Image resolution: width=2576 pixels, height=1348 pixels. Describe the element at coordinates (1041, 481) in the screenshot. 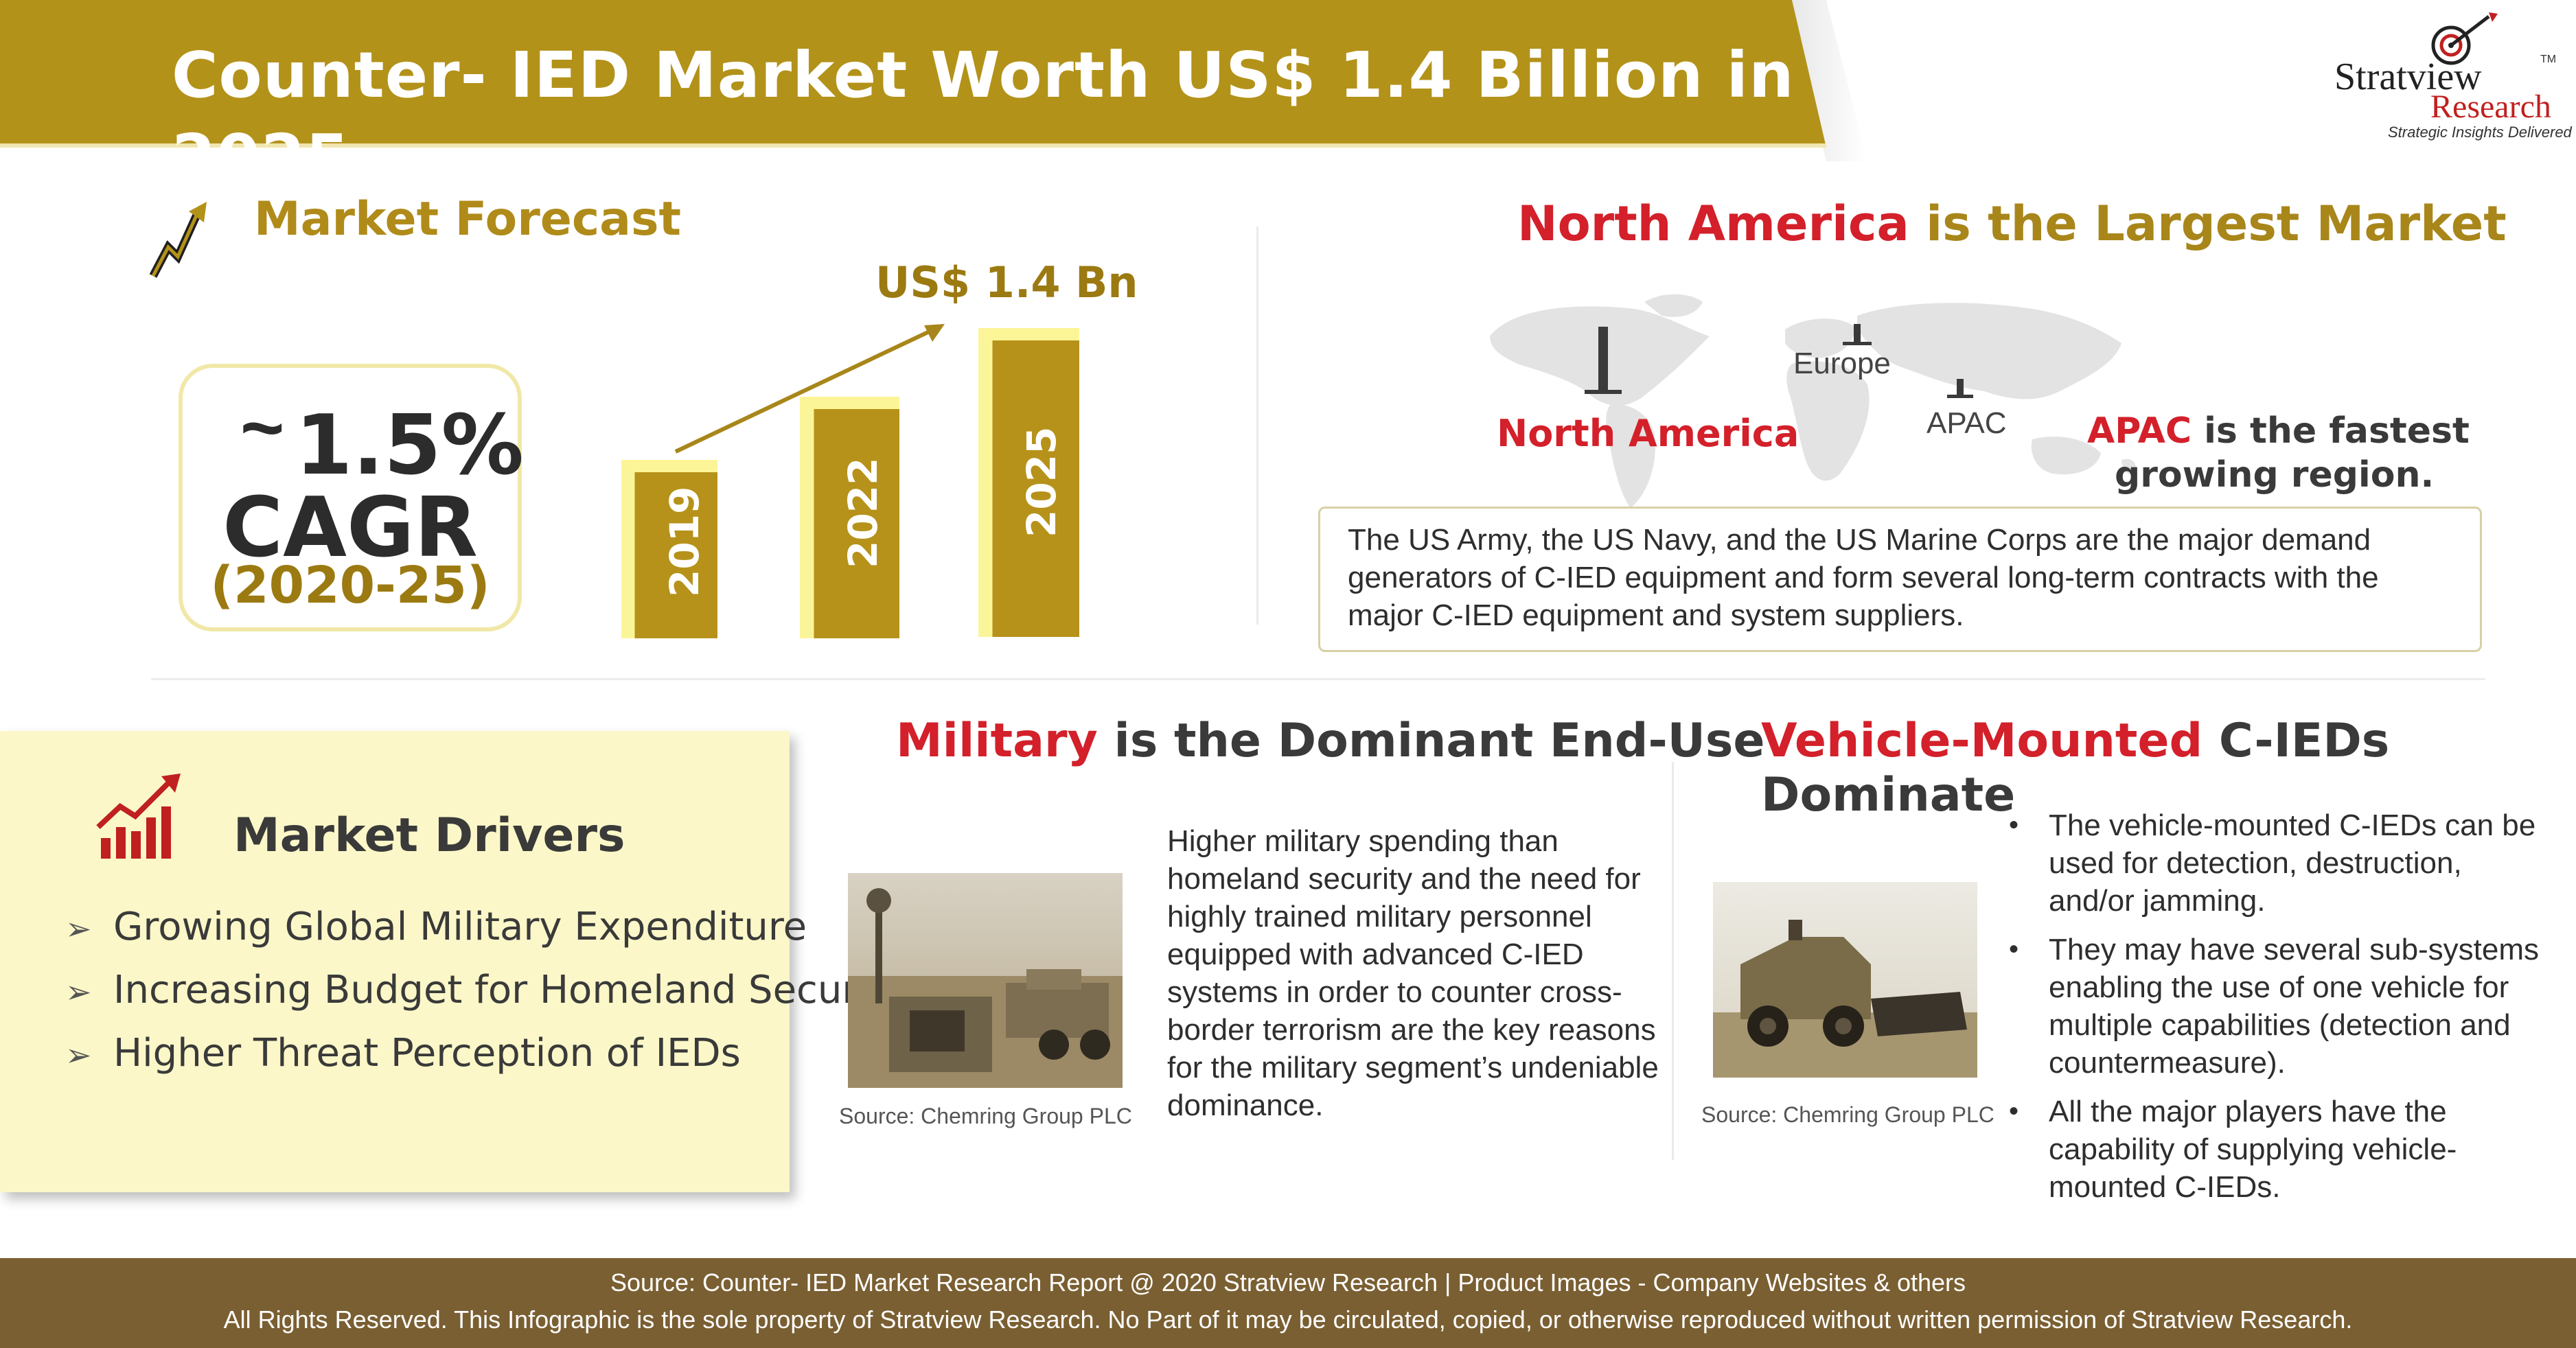

I see `bar-year-label: 2025` at that location.